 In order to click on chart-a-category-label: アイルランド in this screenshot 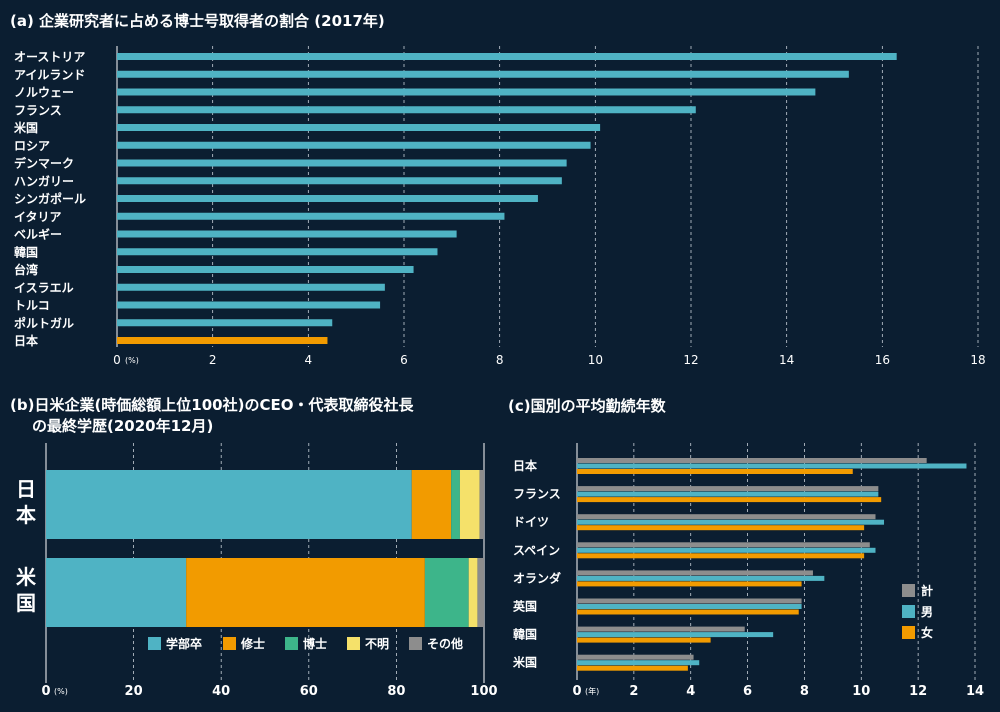, I will do `click(49, 75)`.